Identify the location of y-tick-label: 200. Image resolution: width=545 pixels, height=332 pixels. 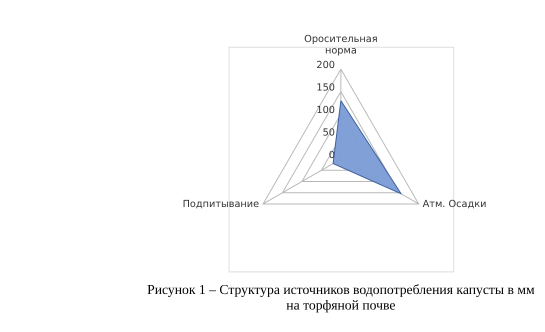
(326, 66).